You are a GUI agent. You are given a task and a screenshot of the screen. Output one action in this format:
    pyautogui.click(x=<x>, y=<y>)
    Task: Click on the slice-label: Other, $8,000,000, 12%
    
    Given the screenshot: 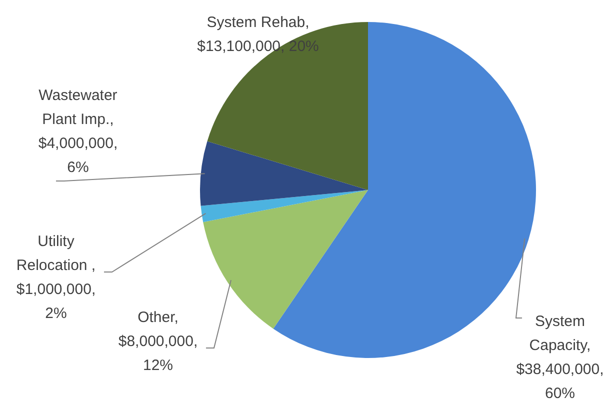 What is the action you would take?
    pyautogui.click(x=158, y=341)
    